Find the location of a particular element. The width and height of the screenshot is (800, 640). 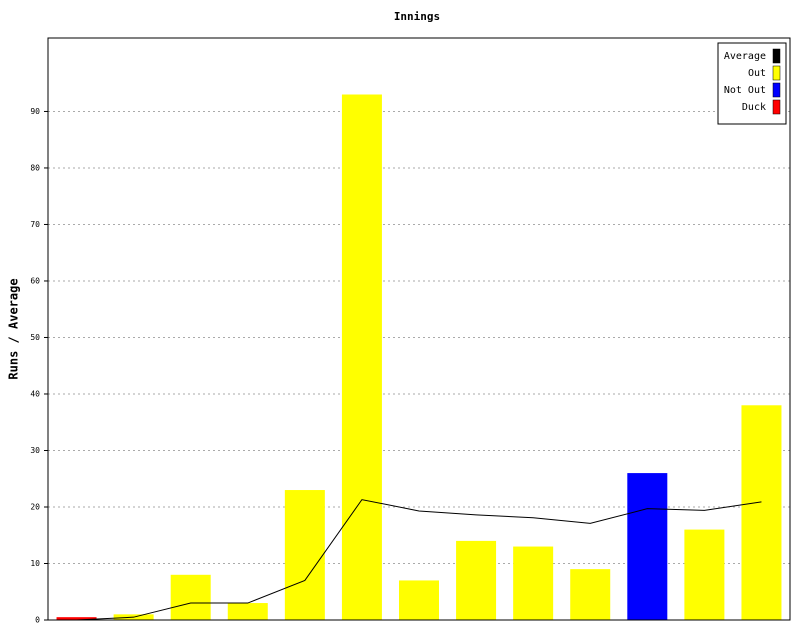

y-tick-label: 10 is located at coordinates (35, 563).